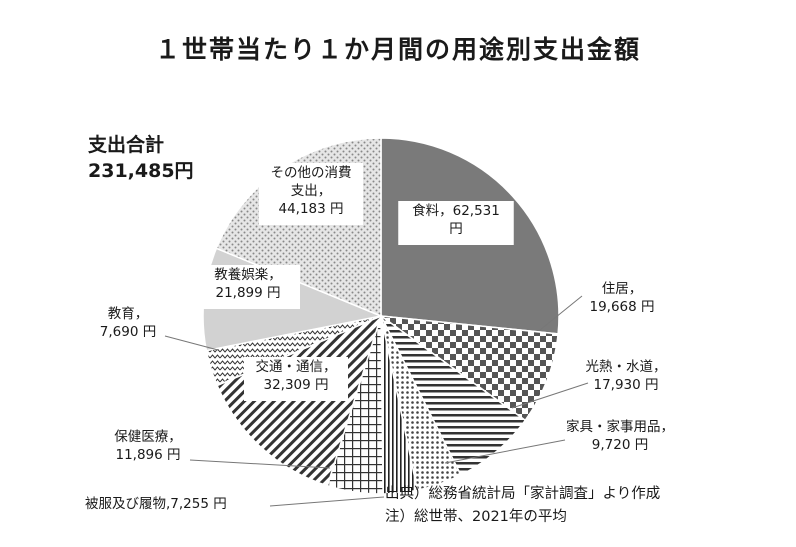  What do you see at coordinates (128, 314) in the screenshot?
I see `slice-label: 教育，` at bounding box center [128, 314].